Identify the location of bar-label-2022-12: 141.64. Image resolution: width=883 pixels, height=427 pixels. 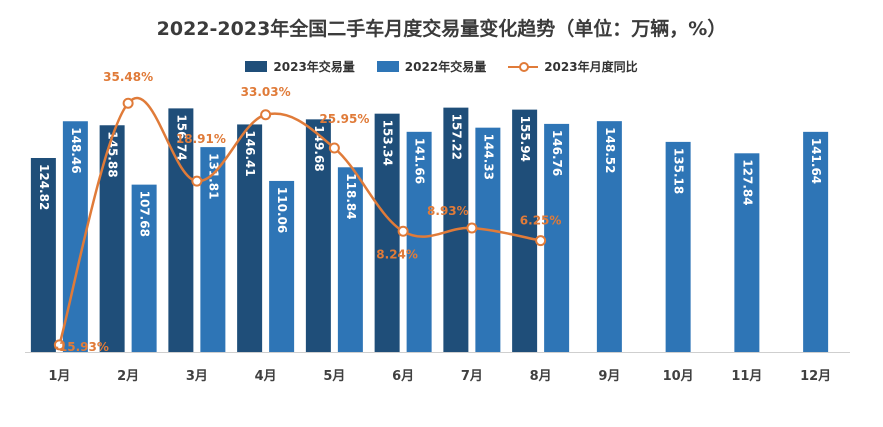
(816, 161).